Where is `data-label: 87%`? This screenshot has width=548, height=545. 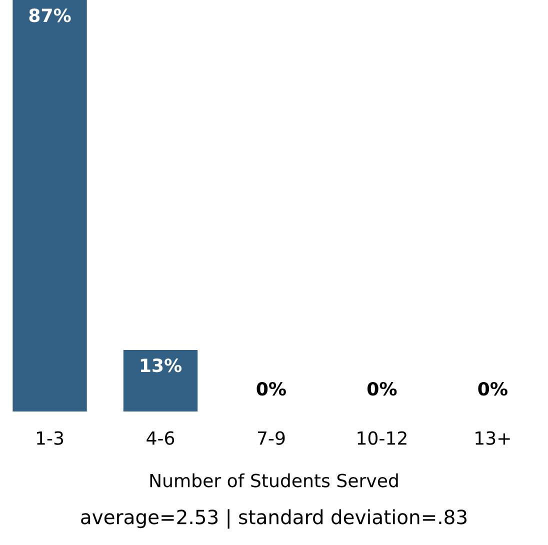
data-label: 87% is located at coordinates (50, 15).